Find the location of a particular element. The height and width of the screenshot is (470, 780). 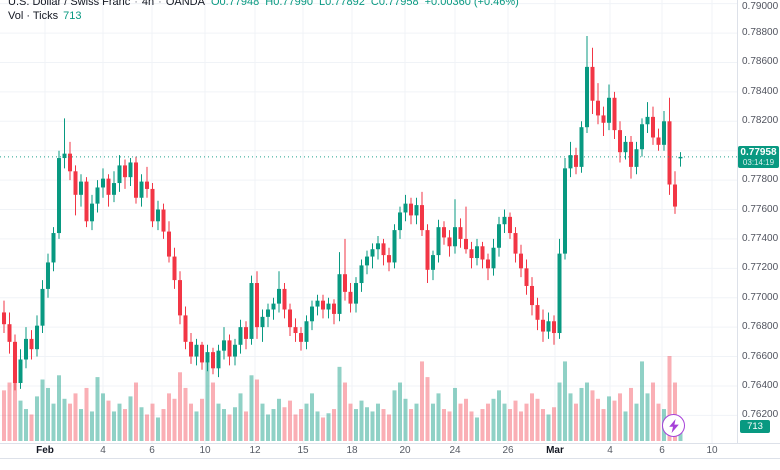

time-tick-label: 20 is located at coordinates (405, 450).